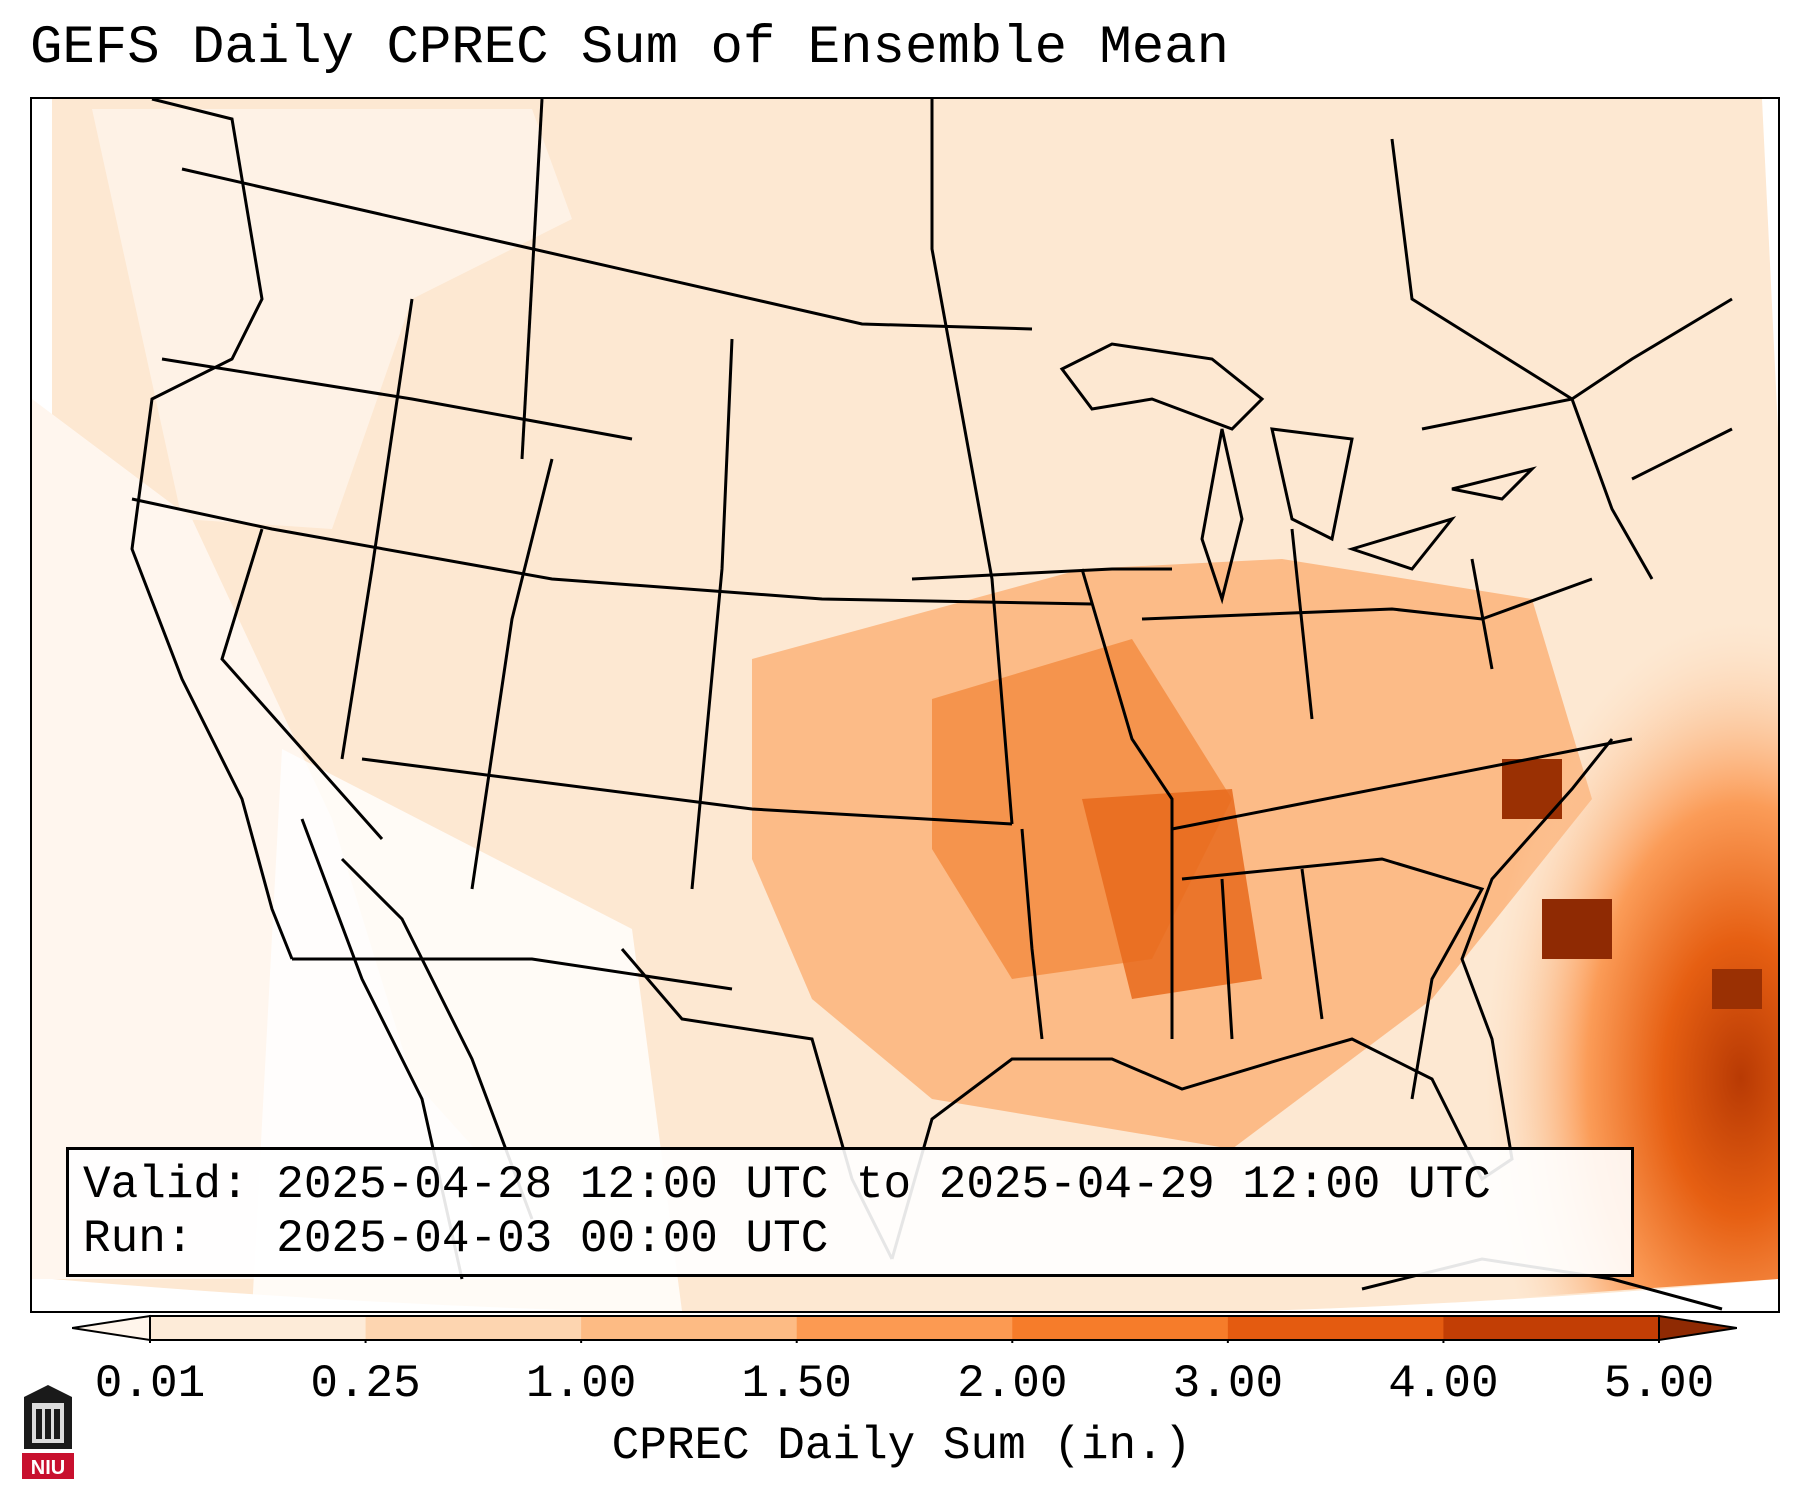 The image size is (1803, 1500). Describe the element at coordinates (1228, 1384) in the screenshot. I see `colorbar-tick-label: 3.00` at that location.